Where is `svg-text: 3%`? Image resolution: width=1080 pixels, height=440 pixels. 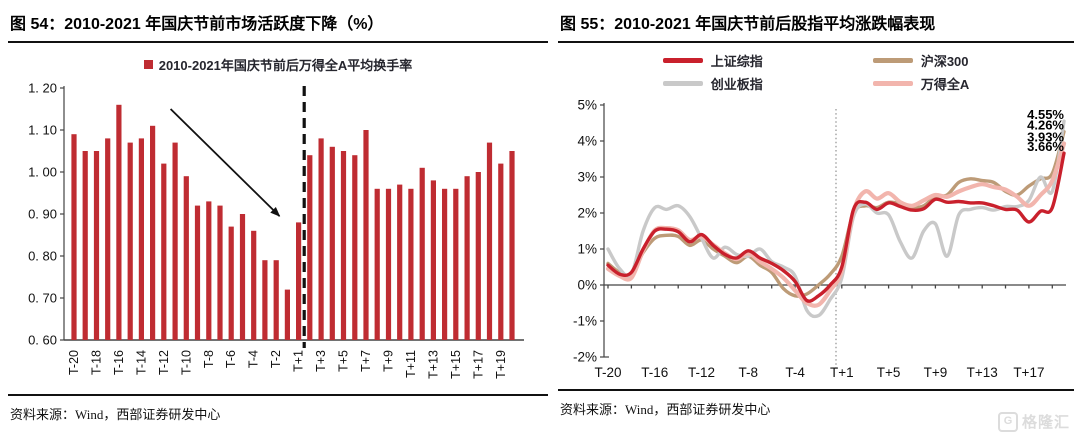 svg-text: 3% is located at coordinates (587, 177).